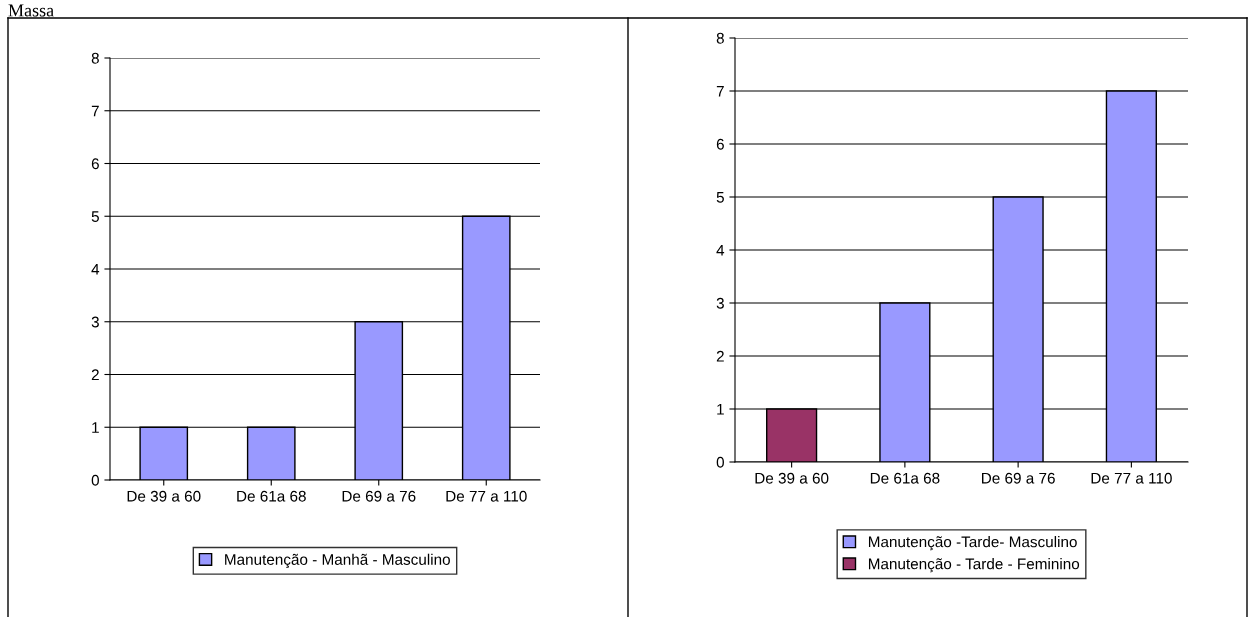  I want to click on legend-label: Manutenção - Tarde - Feminino, so click(974, 565).